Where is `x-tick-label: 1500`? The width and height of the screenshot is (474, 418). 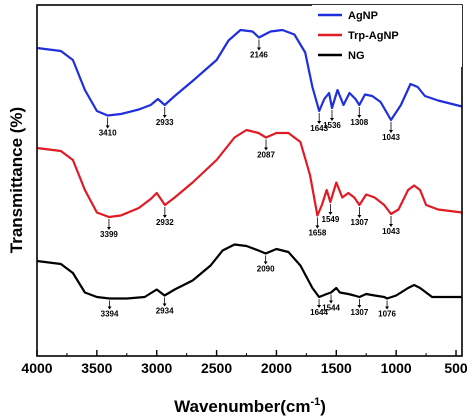
x-tick-label: 1500 is located at coordinates (336, 368).